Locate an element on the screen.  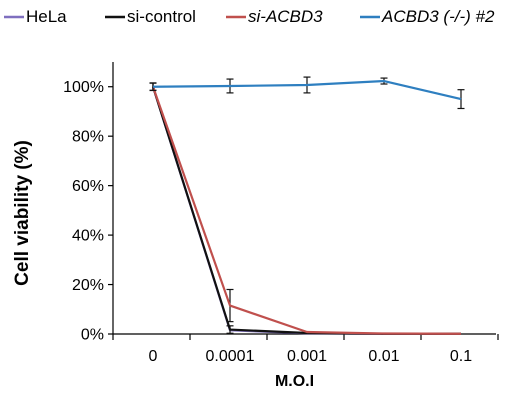
y-tick-label: 20% is located at coordinates (88, 285).